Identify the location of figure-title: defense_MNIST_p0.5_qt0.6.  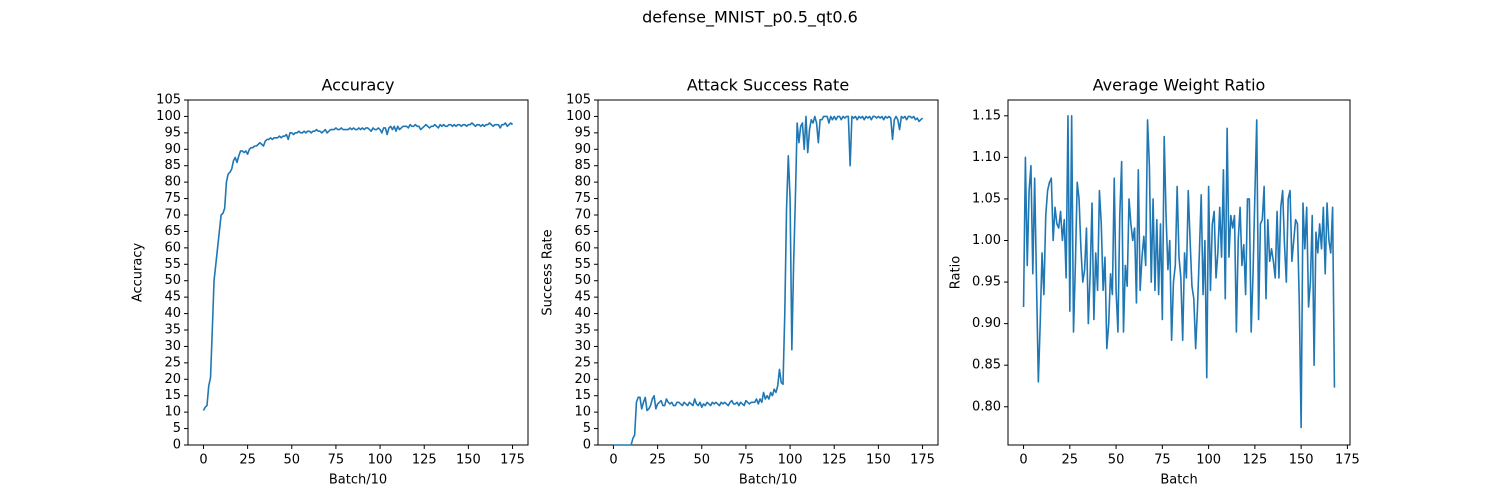
(750, 18).